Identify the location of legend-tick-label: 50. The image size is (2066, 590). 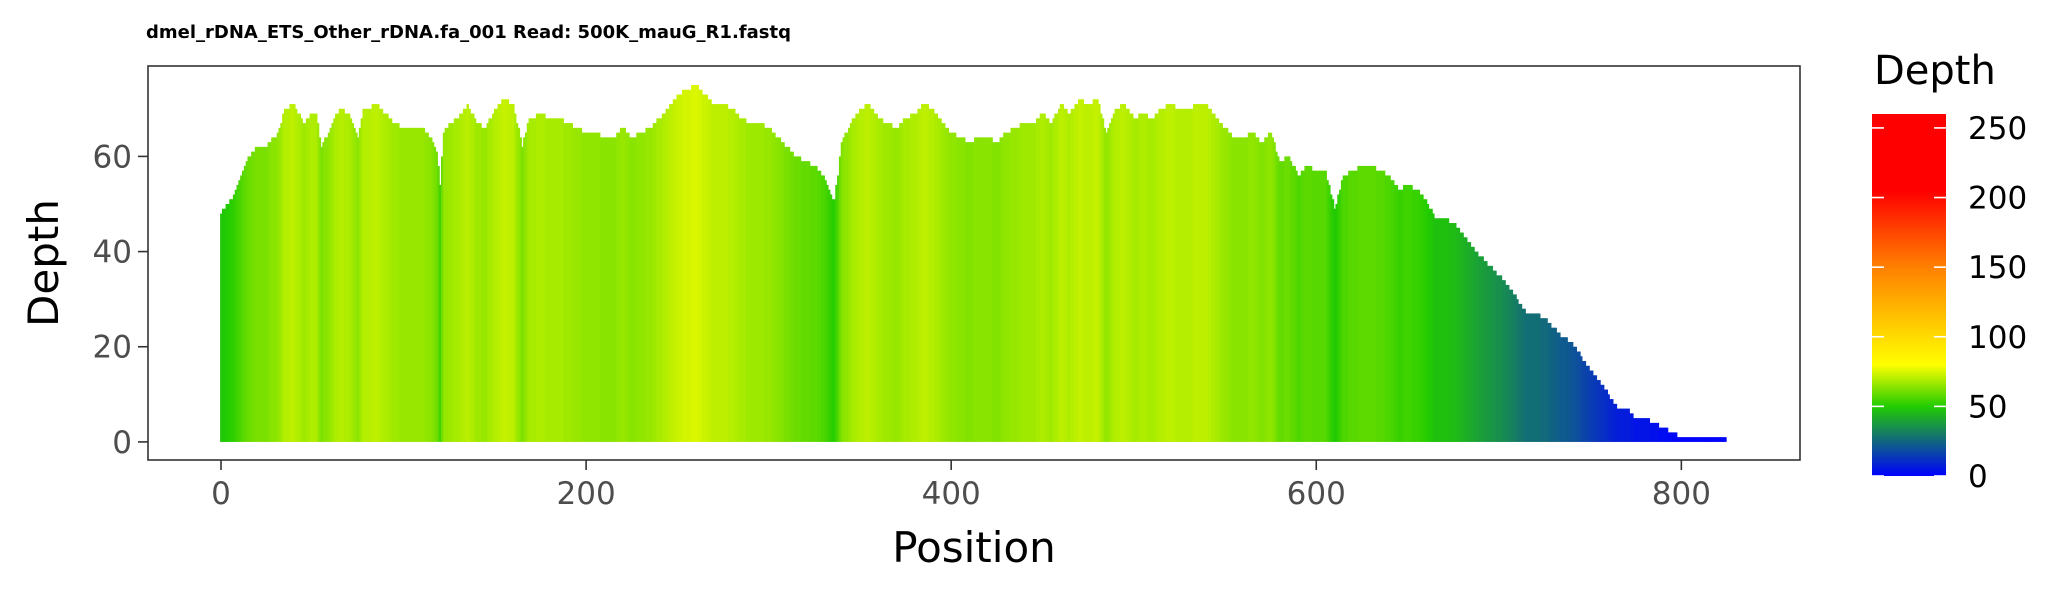
(1987, 407).